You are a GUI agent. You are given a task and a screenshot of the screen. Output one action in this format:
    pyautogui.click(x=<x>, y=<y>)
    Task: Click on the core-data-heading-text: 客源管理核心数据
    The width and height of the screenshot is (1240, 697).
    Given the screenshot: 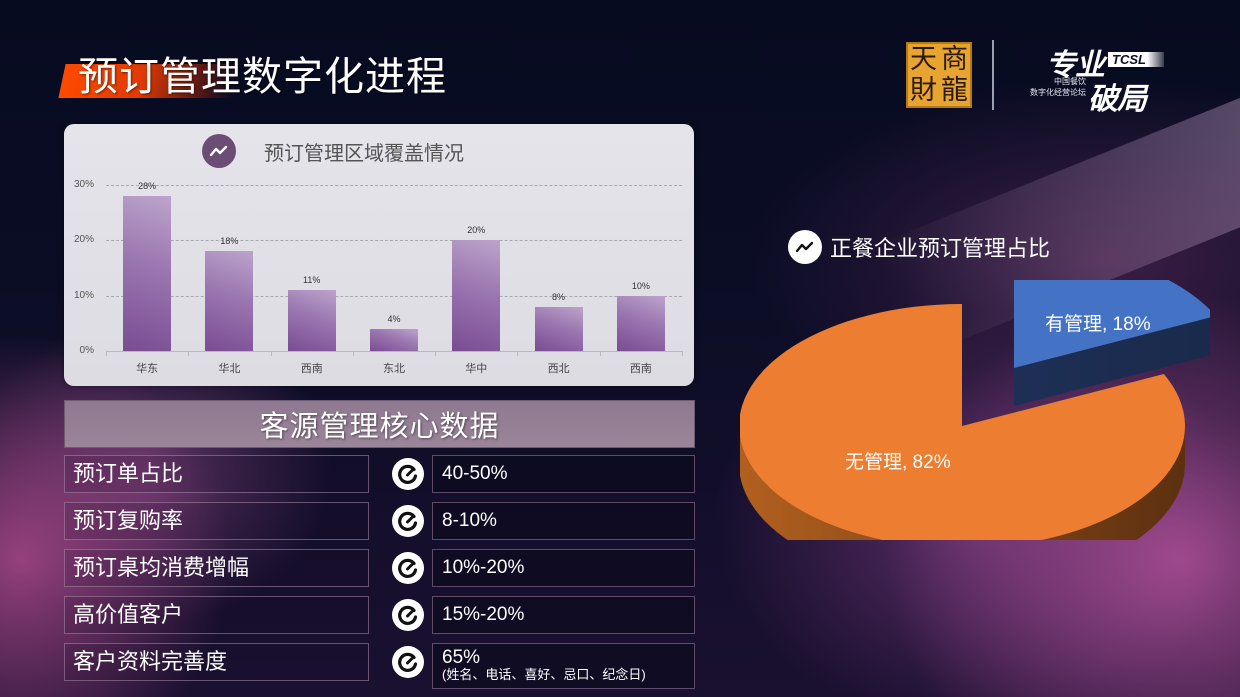 What is the action you would take?
    pyautogui.click(x=379, y=427)
    